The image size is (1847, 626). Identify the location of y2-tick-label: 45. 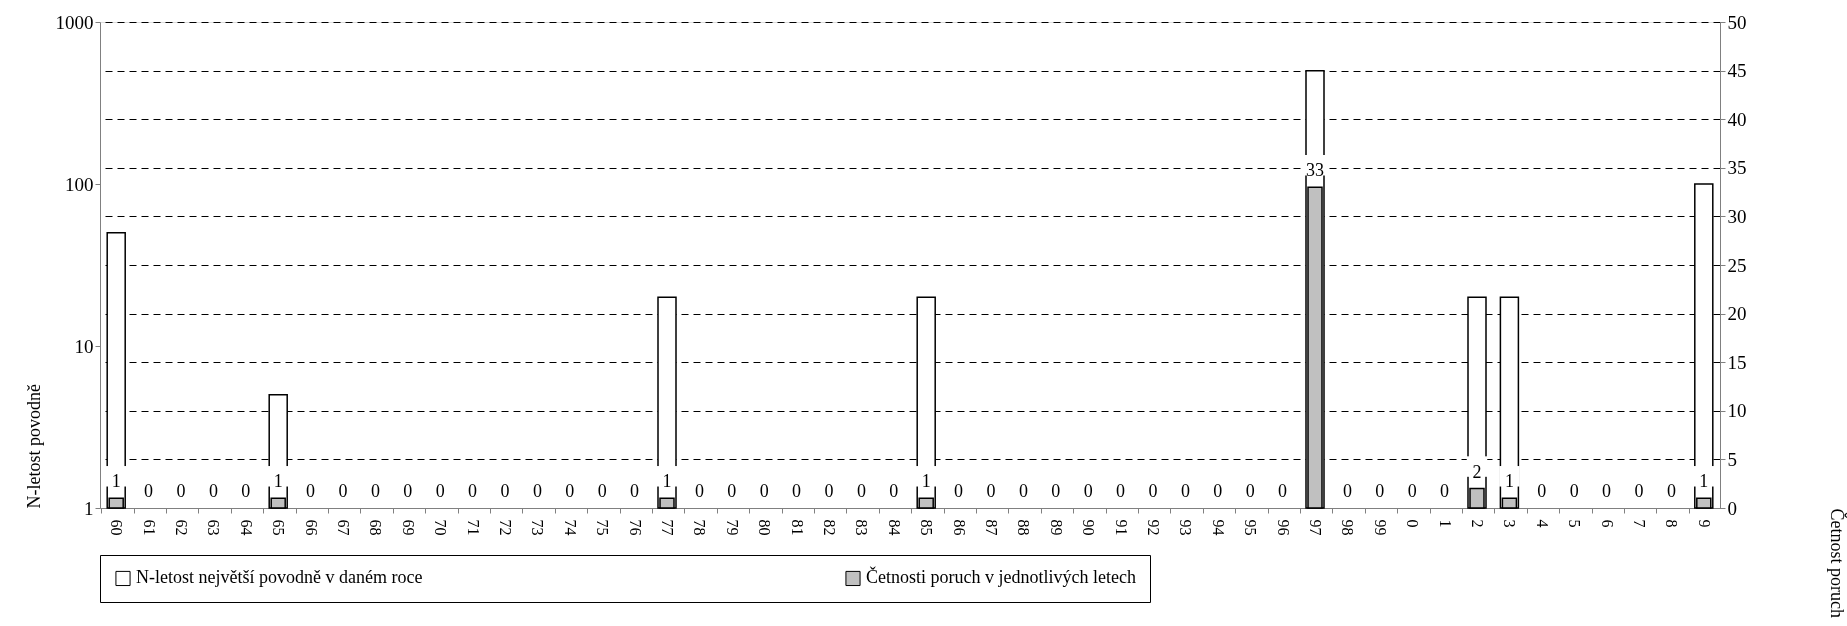
(1737, 71).